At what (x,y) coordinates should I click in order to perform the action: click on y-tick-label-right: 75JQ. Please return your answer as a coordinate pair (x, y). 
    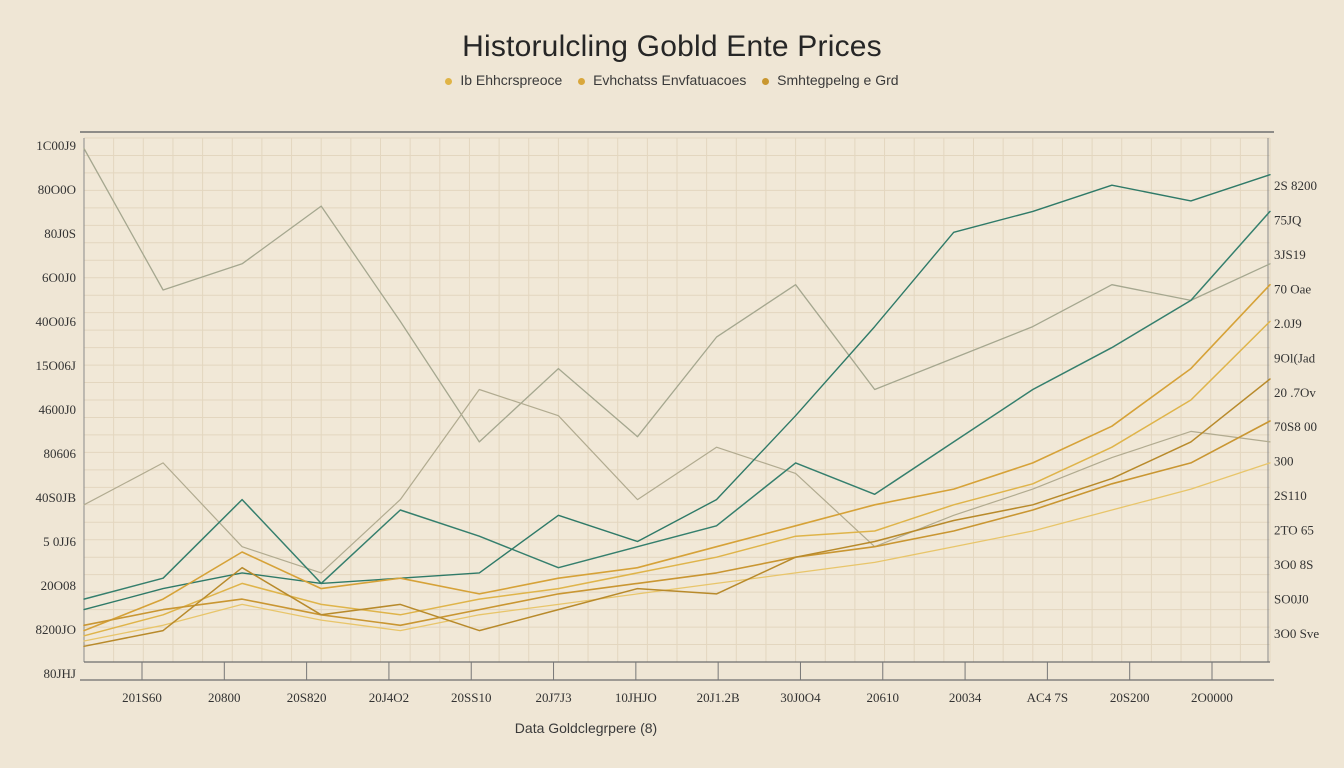
    Looking at the image, I should click on (1288, 219).